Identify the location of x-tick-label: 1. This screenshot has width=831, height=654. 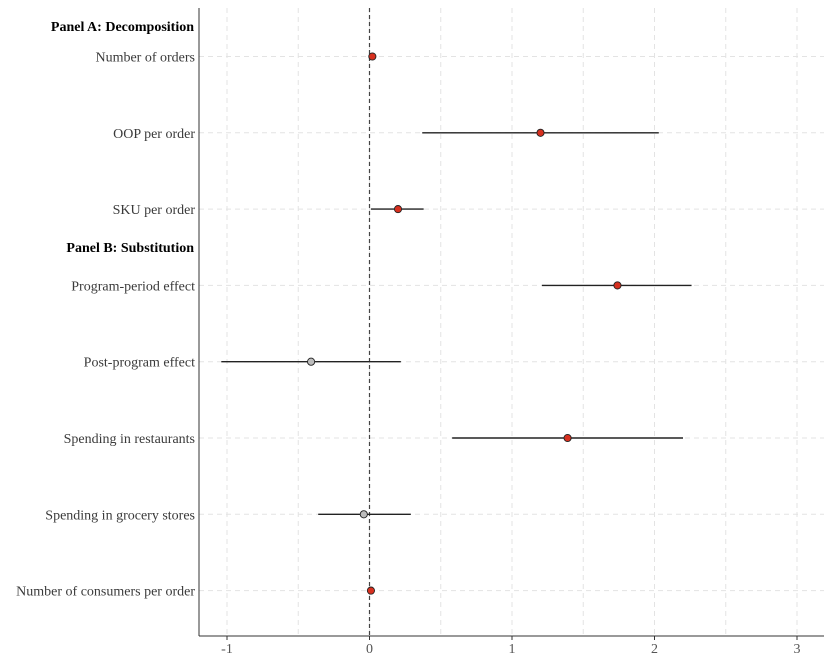
(512, 648).